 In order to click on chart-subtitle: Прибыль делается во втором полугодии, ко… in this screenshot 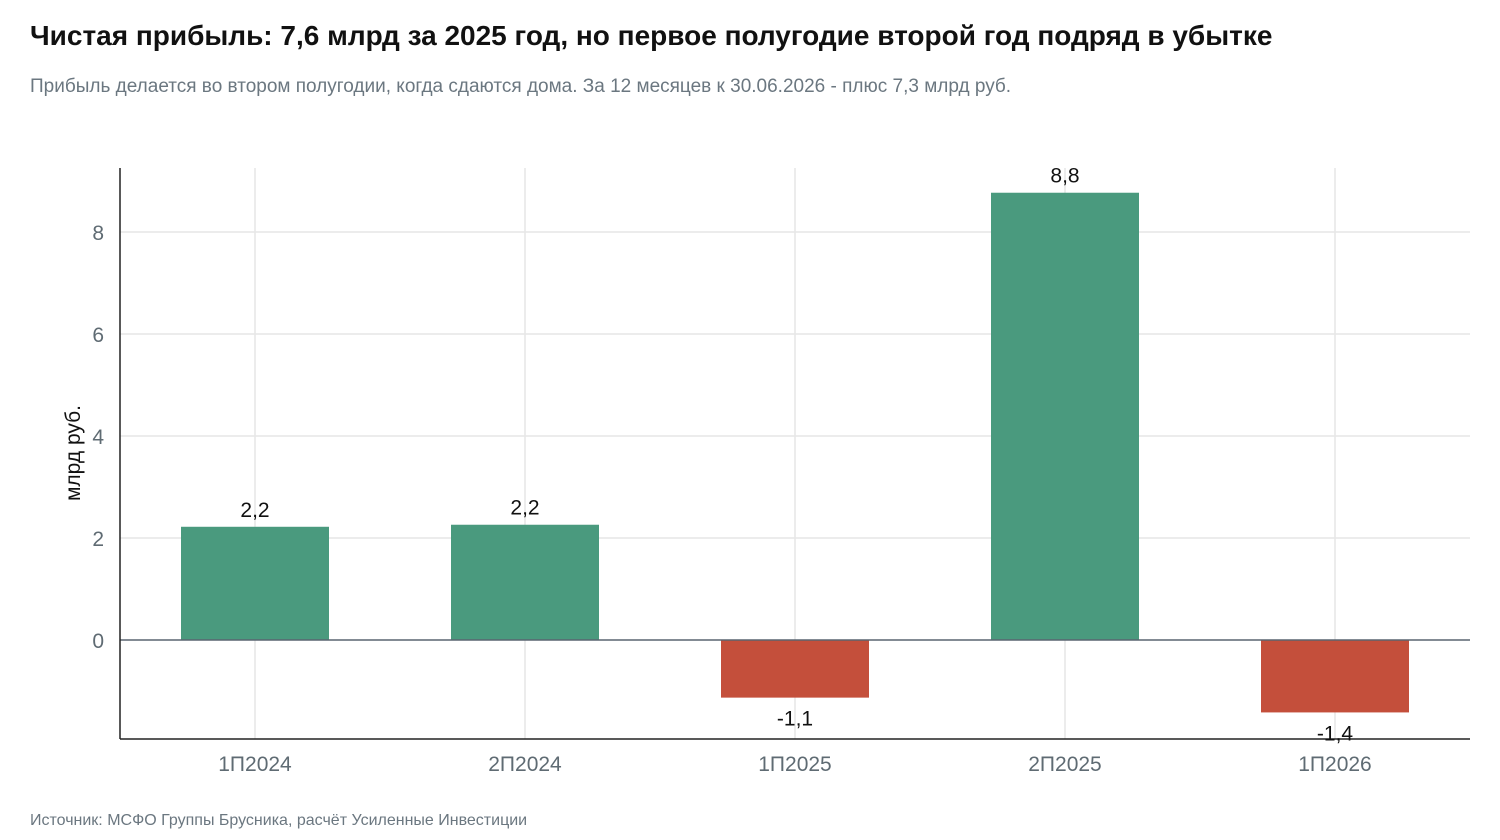, I will do `click(521, 86)`.